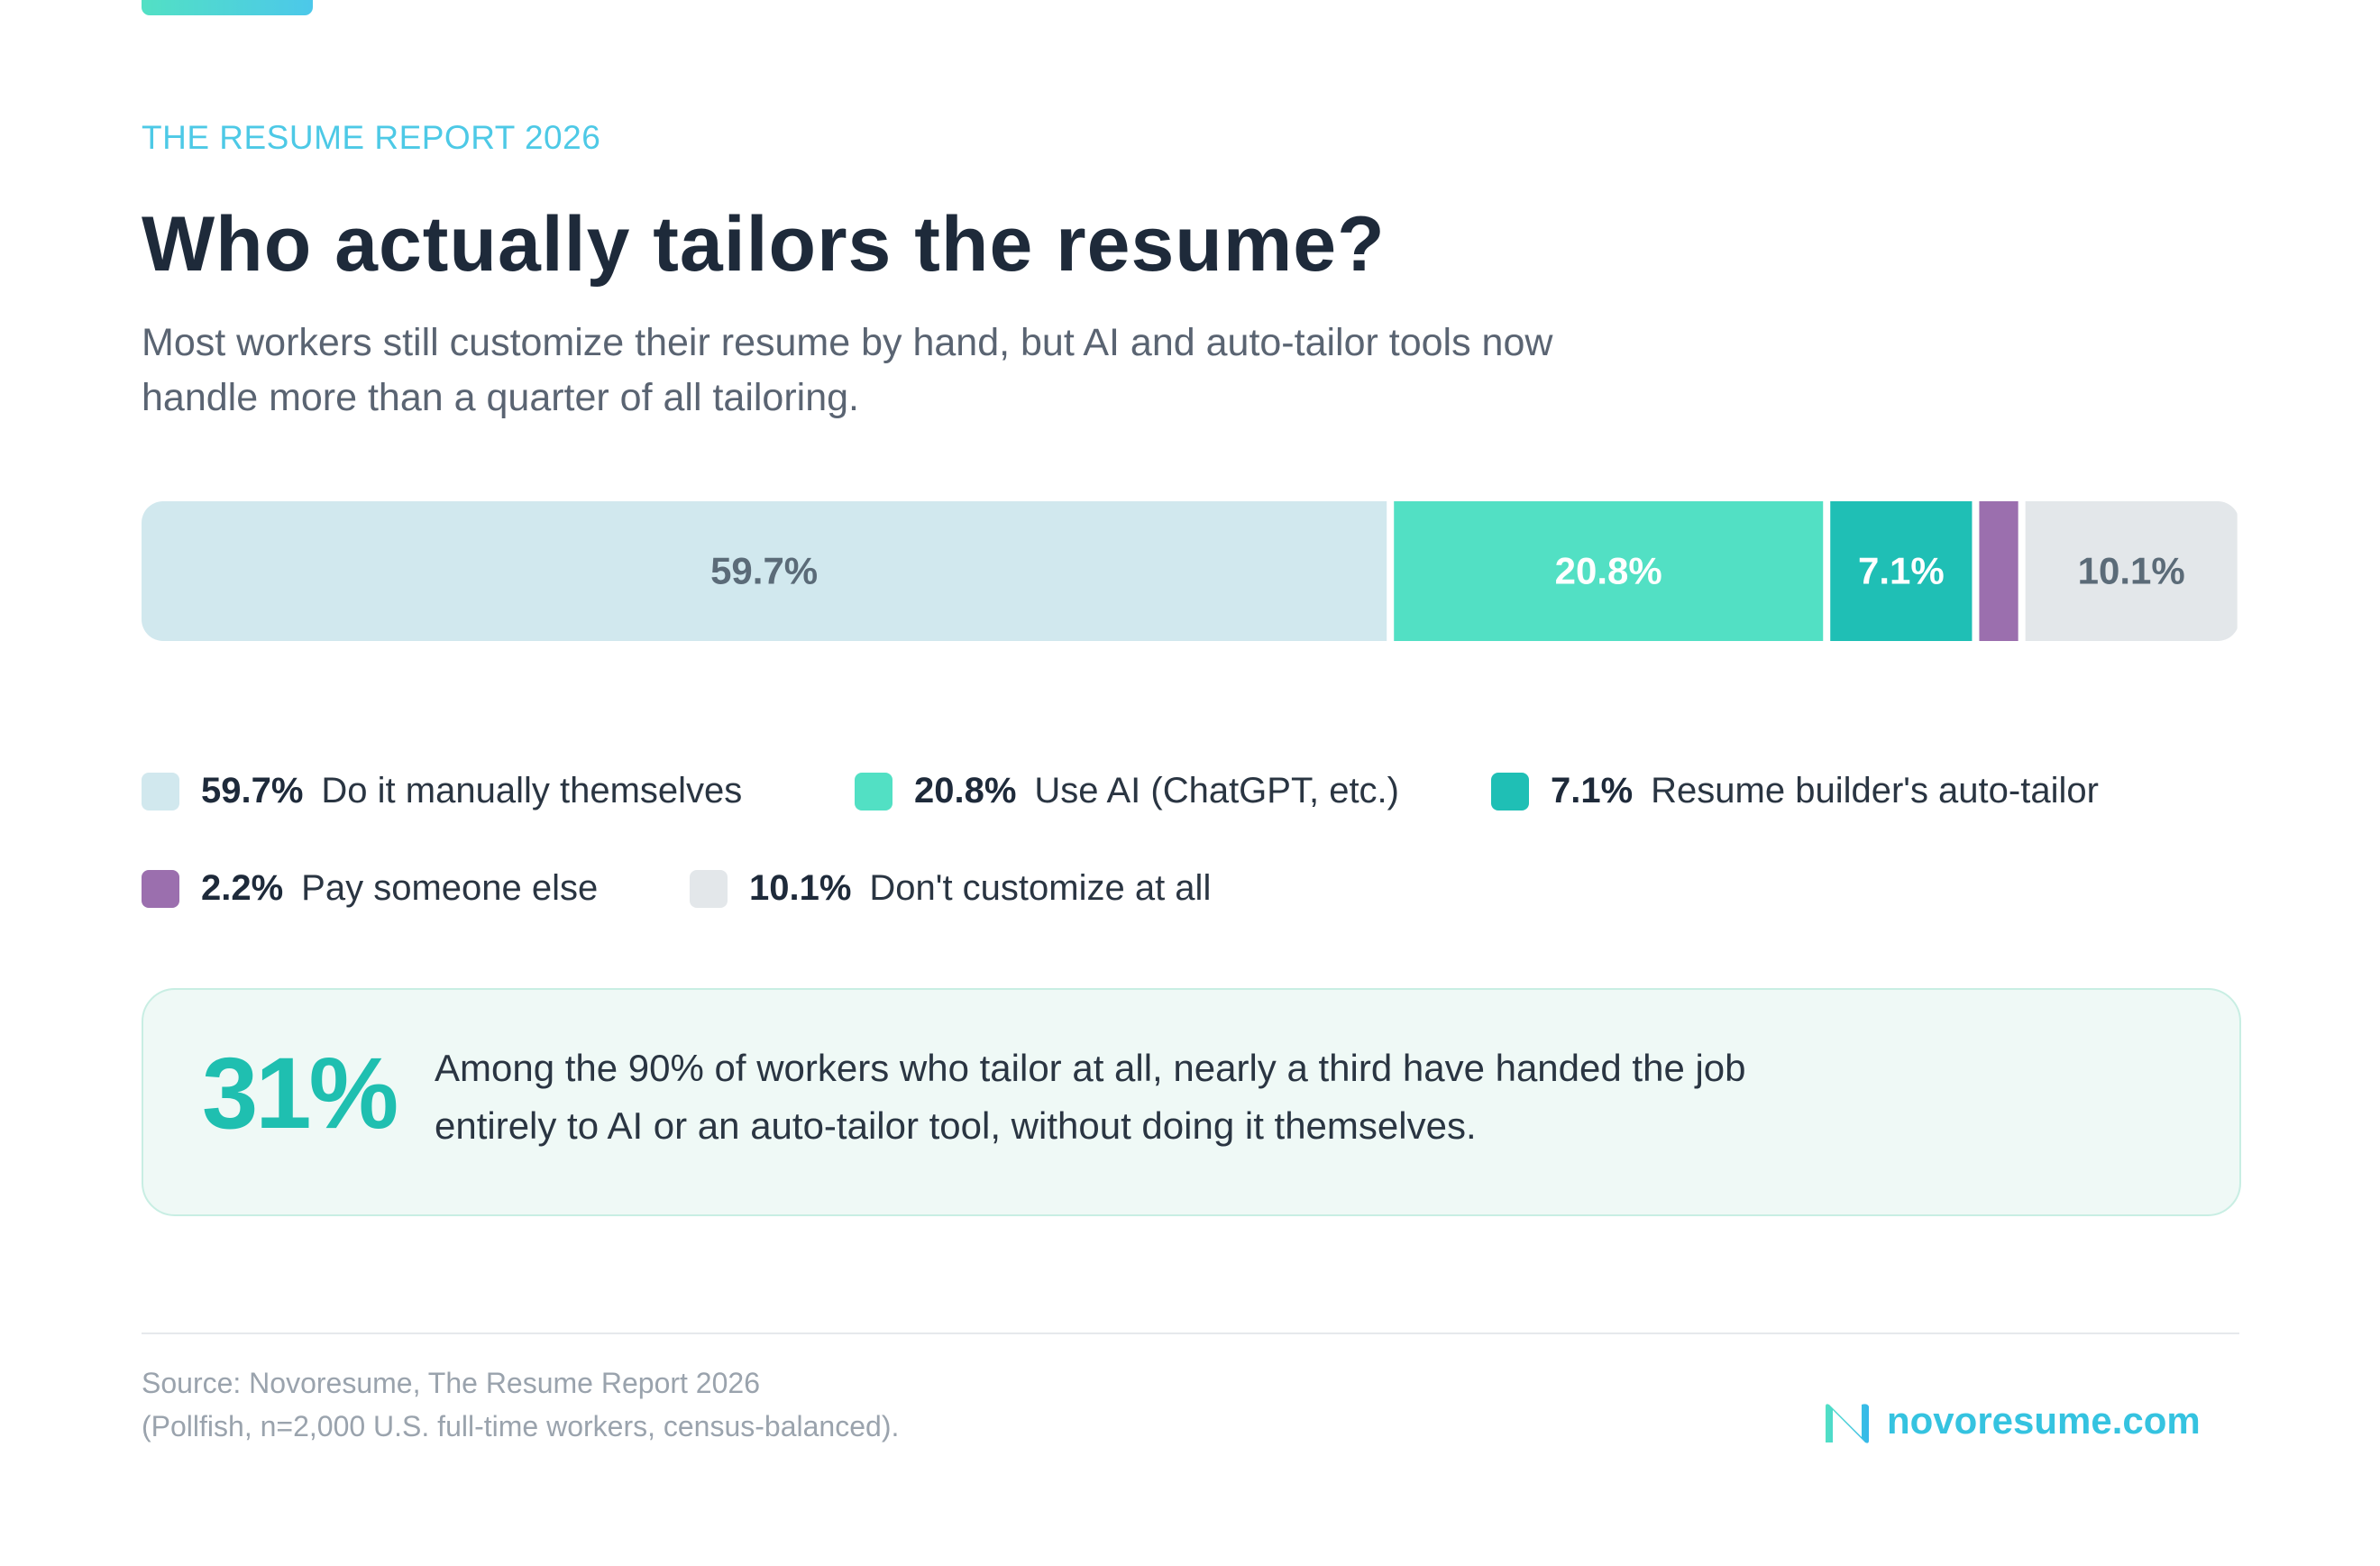  Describe the element at coordinates (243, 888) in the screenshot. I see `legend-value: 2.2%` at that location.